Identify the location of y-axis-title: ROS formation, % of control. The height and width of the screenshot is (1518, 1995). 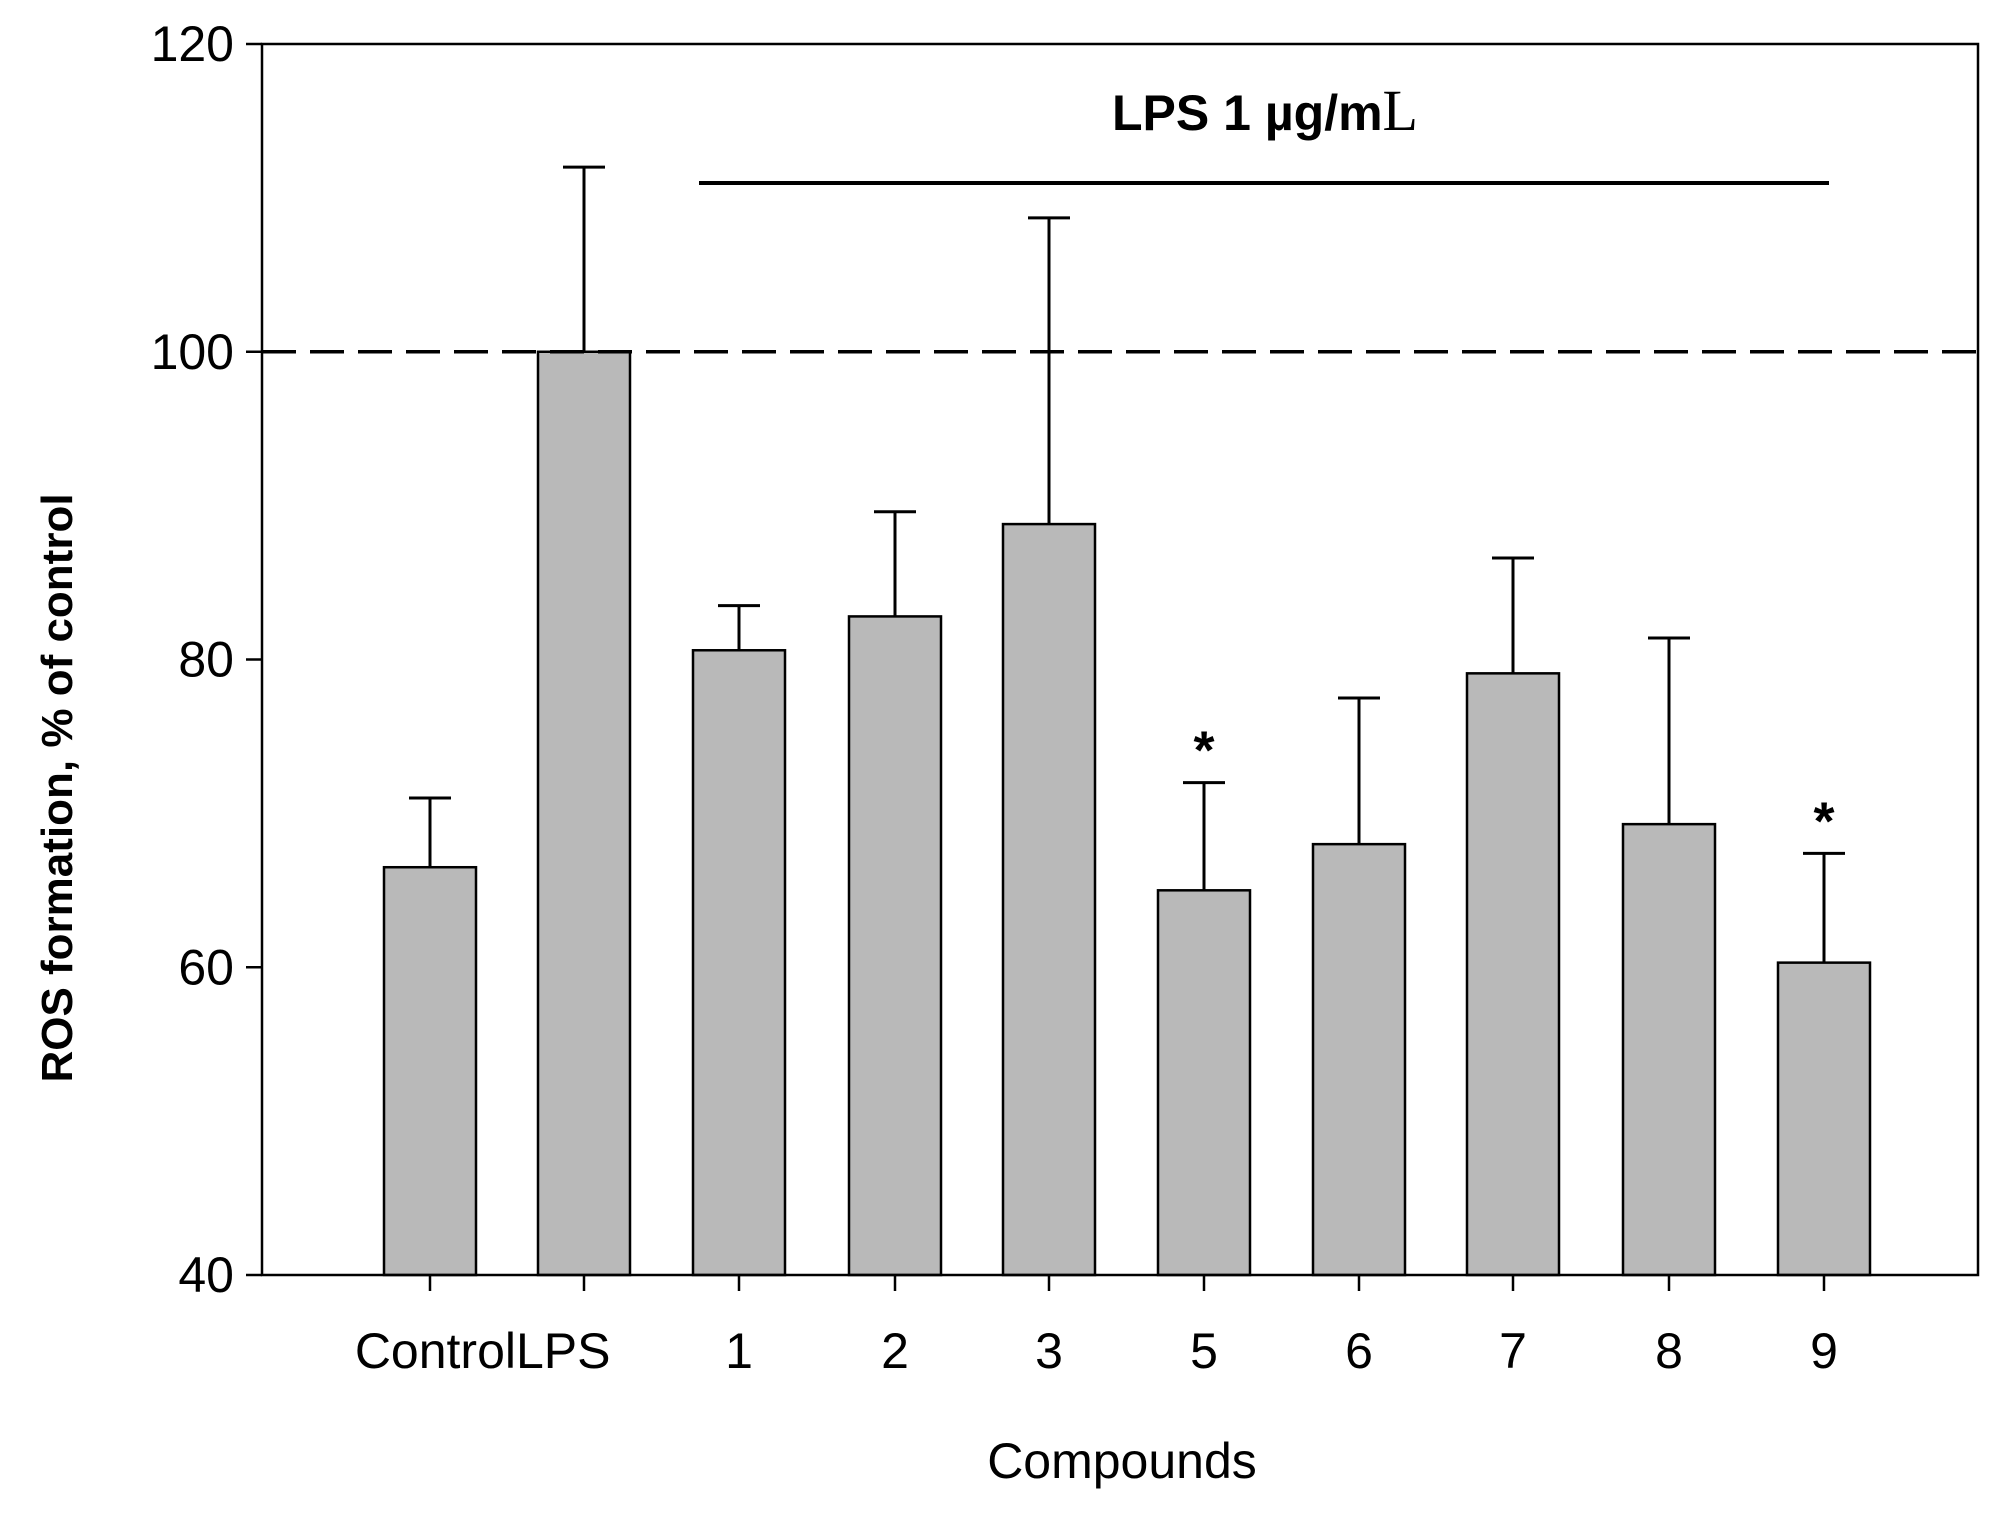
(57, 787).